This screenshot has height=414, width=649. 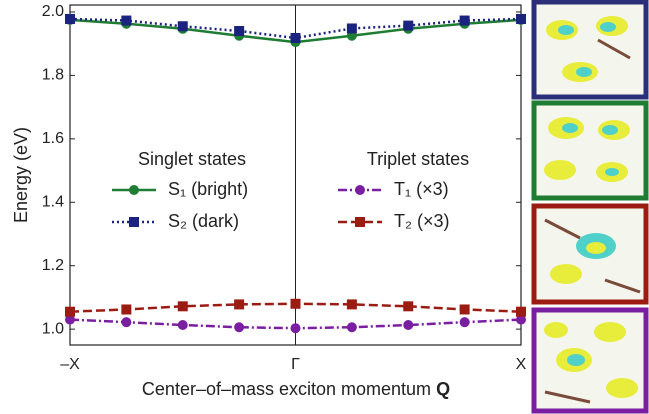 I want to click on x-tick-label: Γ, so click(x=295, y=364).